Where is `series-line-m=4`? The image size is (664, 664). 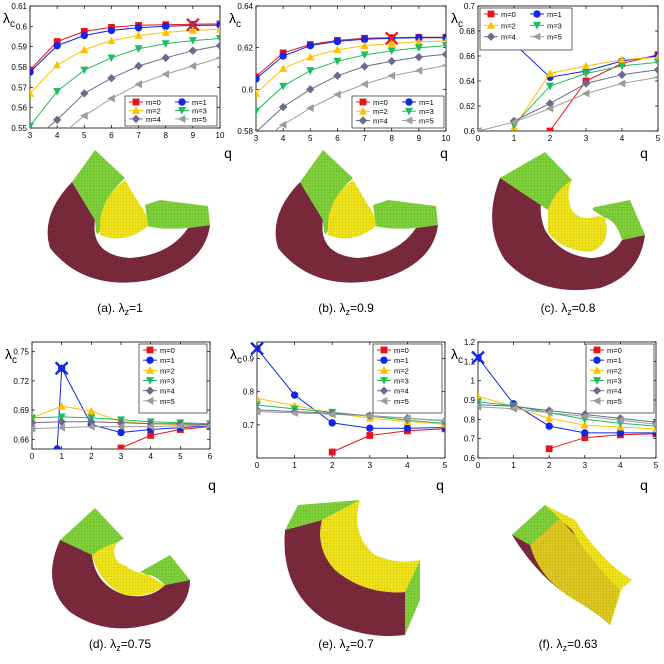 series-line-m=4 is located at coordinates (351, 92).